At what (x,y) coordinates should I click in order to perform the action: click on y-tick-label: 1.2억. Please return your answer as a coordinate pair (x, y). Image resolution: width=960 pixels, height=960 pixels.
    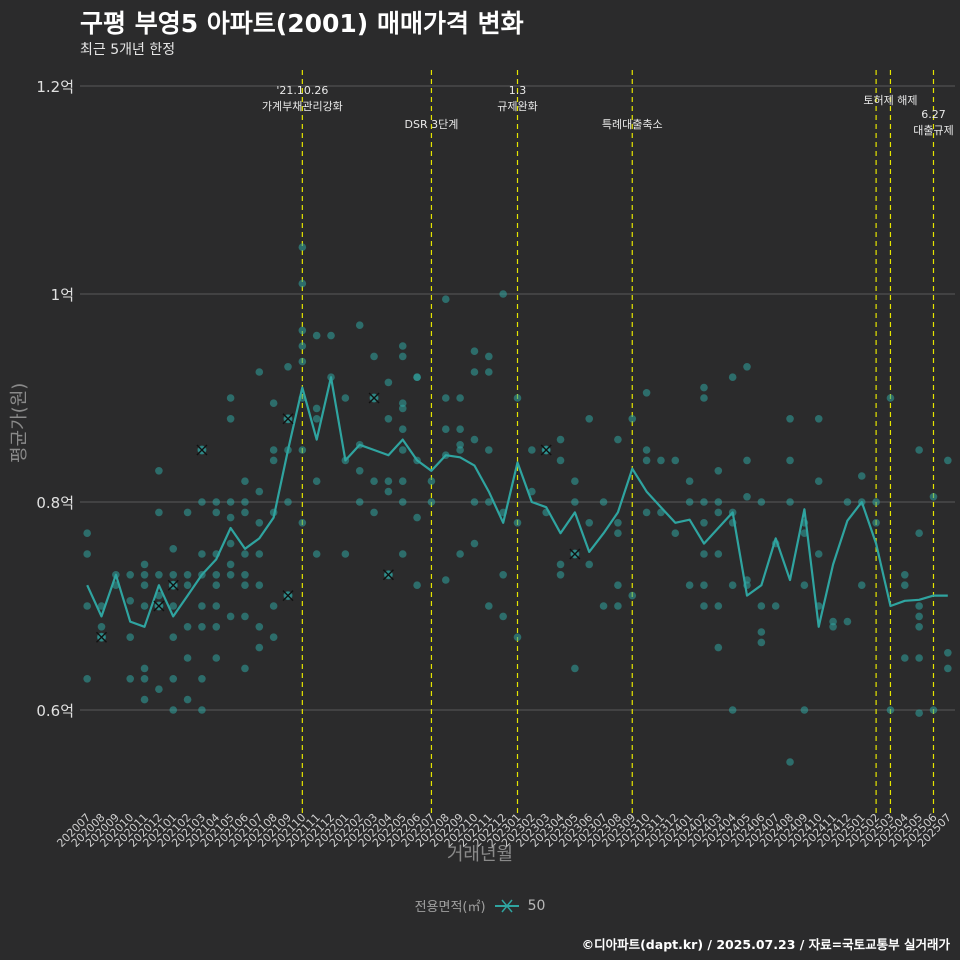
    Looking at the image, I should click on (55, 87).